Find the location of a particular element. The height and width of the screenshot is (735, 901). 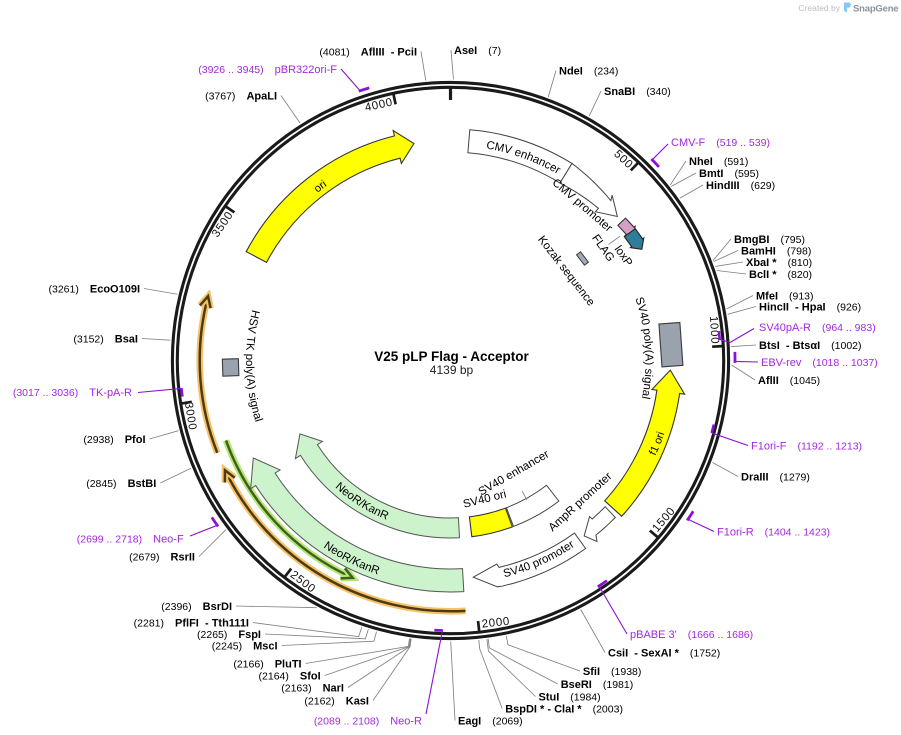

svg-text:SfiI(1938): SfiI (1938) is located at coordinates (612, 672).